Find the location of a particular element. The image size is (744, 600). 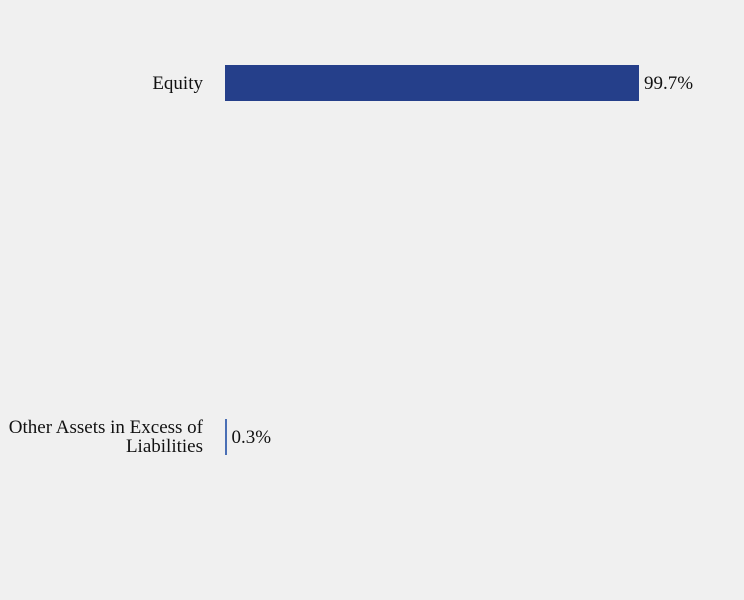

category-label: Other Assets in Excess of Liabilities is located at coordinates (105, 437).